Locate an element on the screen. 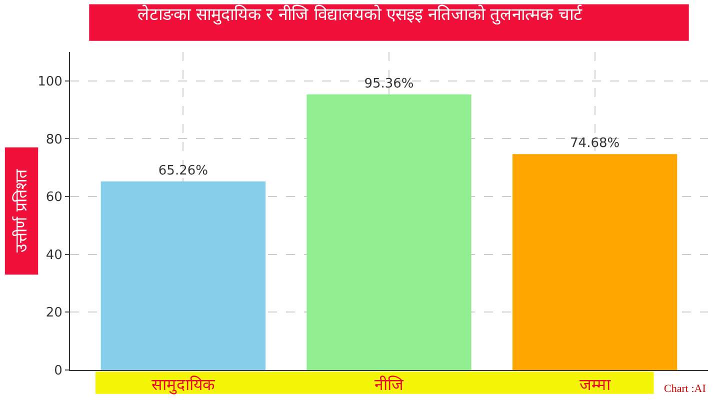 The height and width of the screenshot is (400, 720). x-tick-label: जम्मा is located at coordinates (595, 384).